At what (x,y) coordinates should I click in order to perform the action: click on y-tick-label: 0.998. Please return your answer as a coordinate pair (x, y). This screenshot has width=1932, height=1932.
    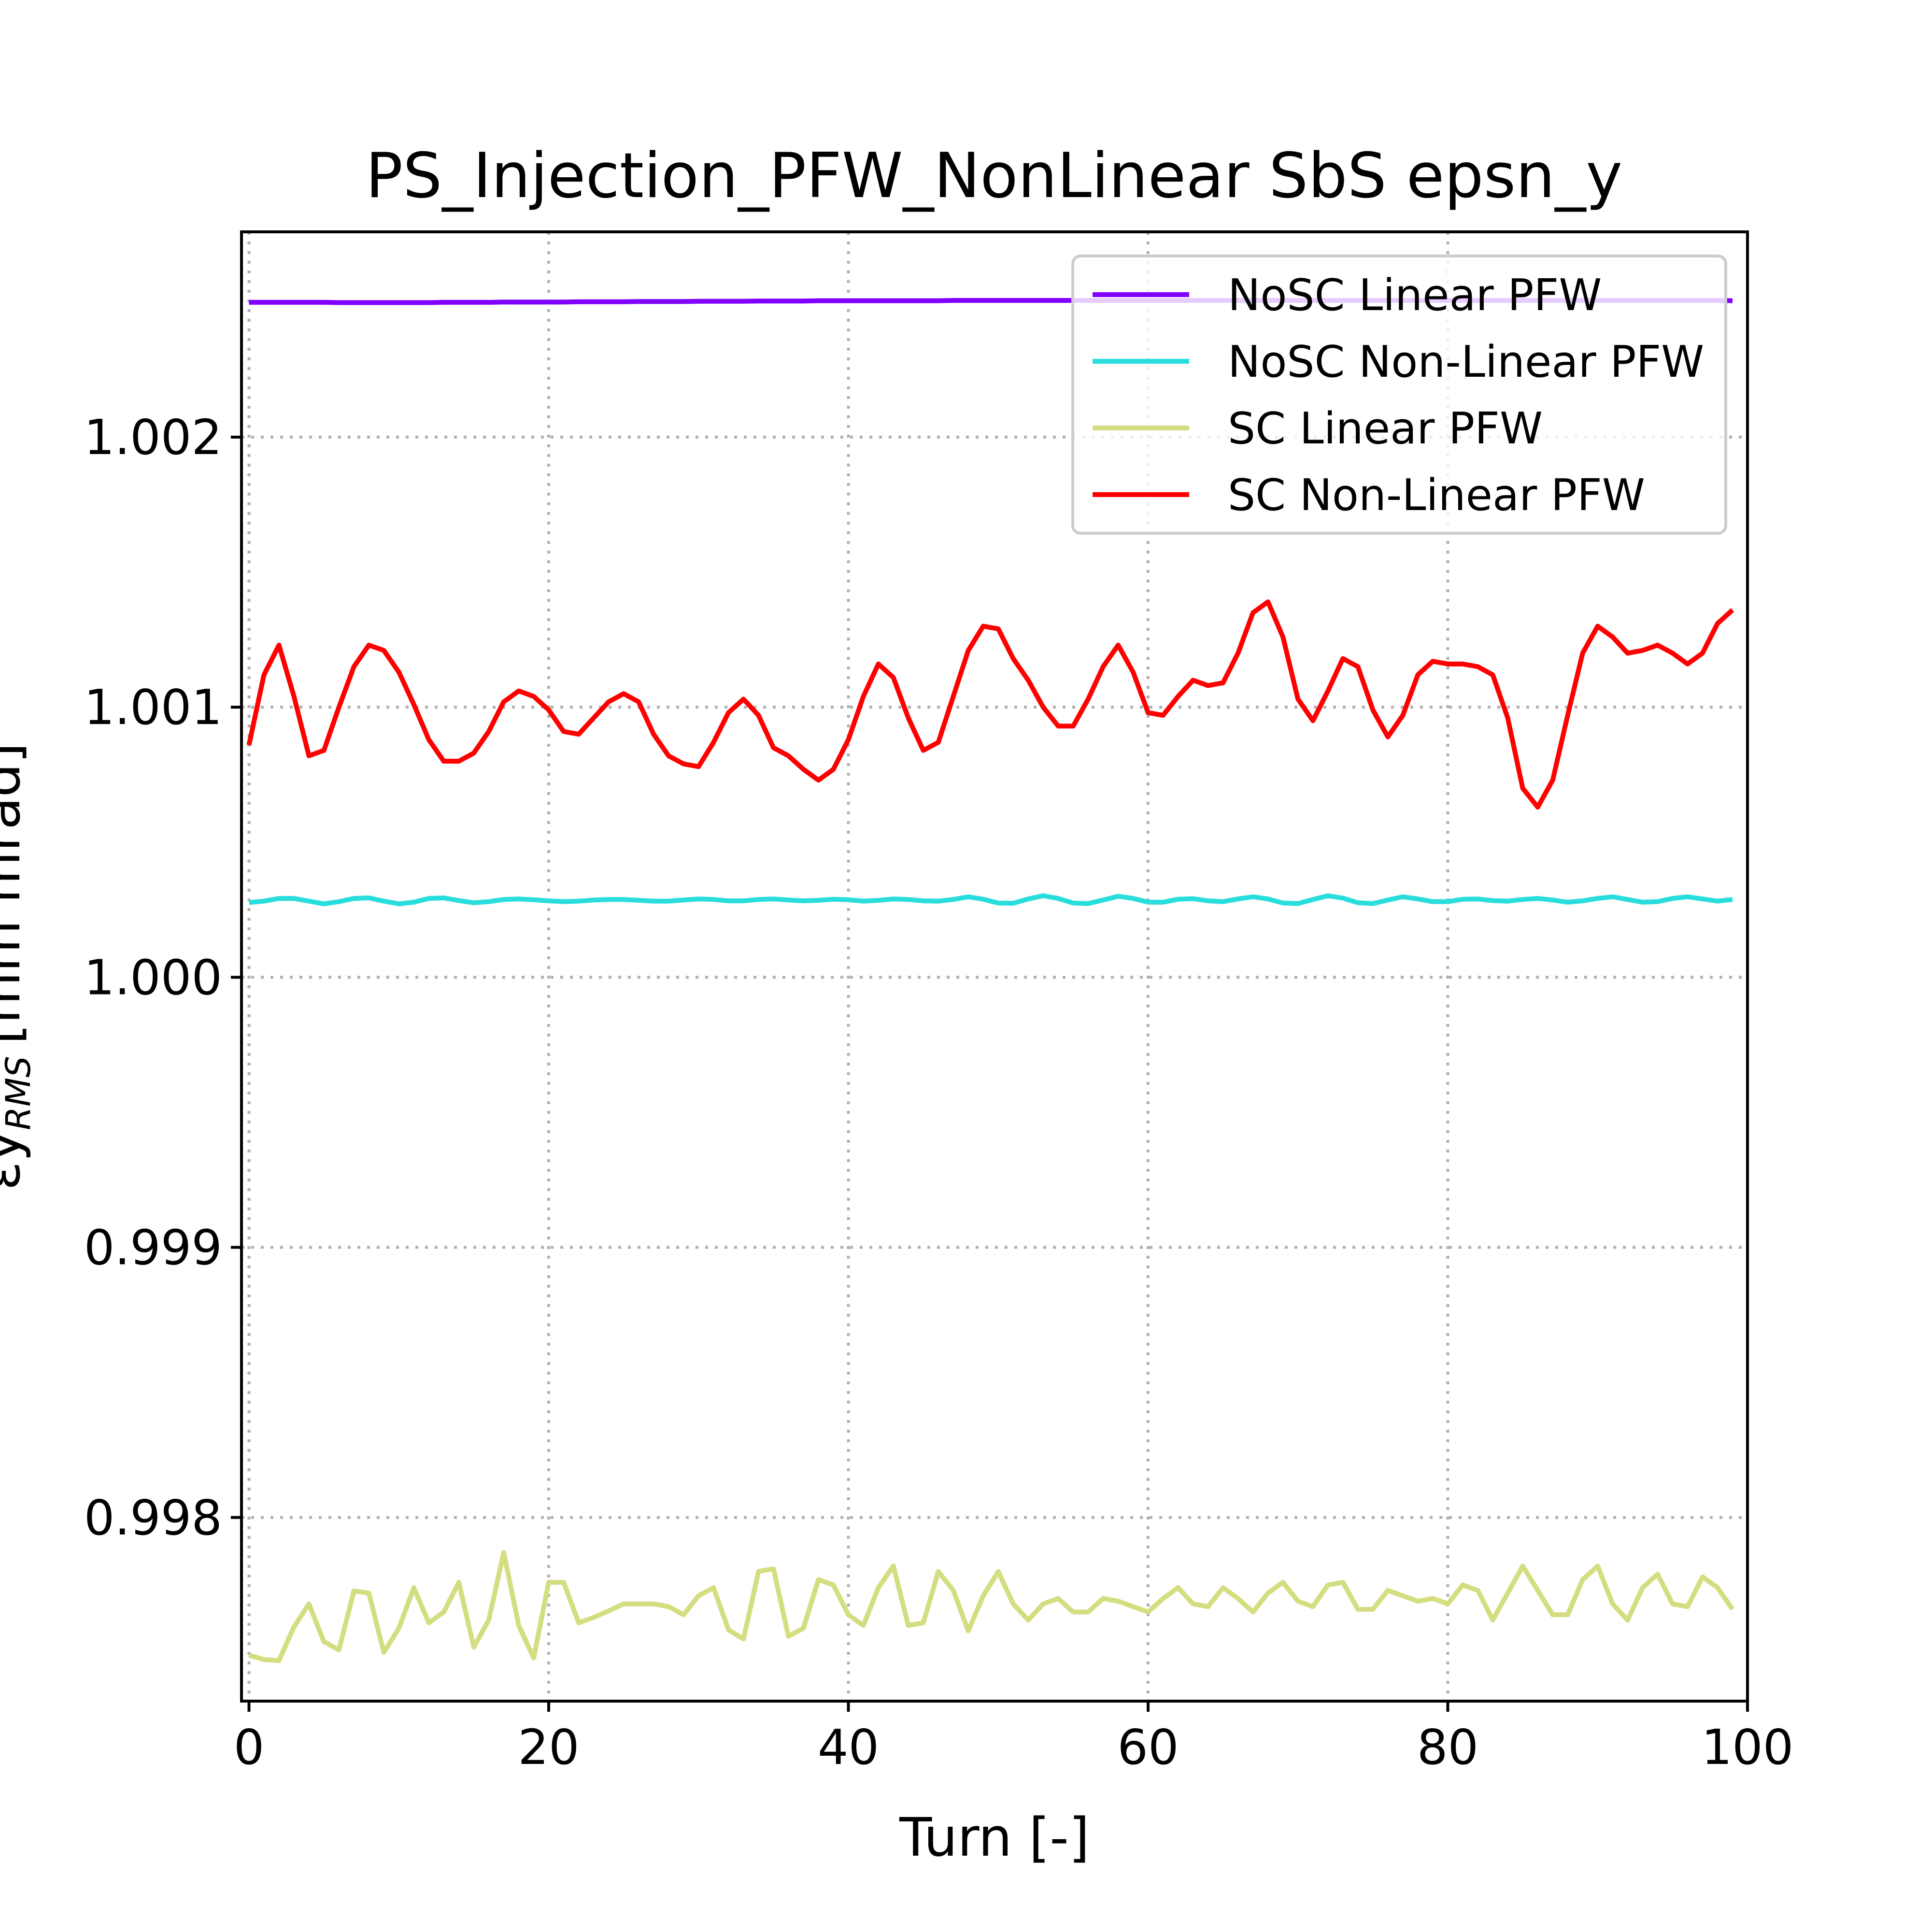
    Looking at the image, I should click on (153, 1518).